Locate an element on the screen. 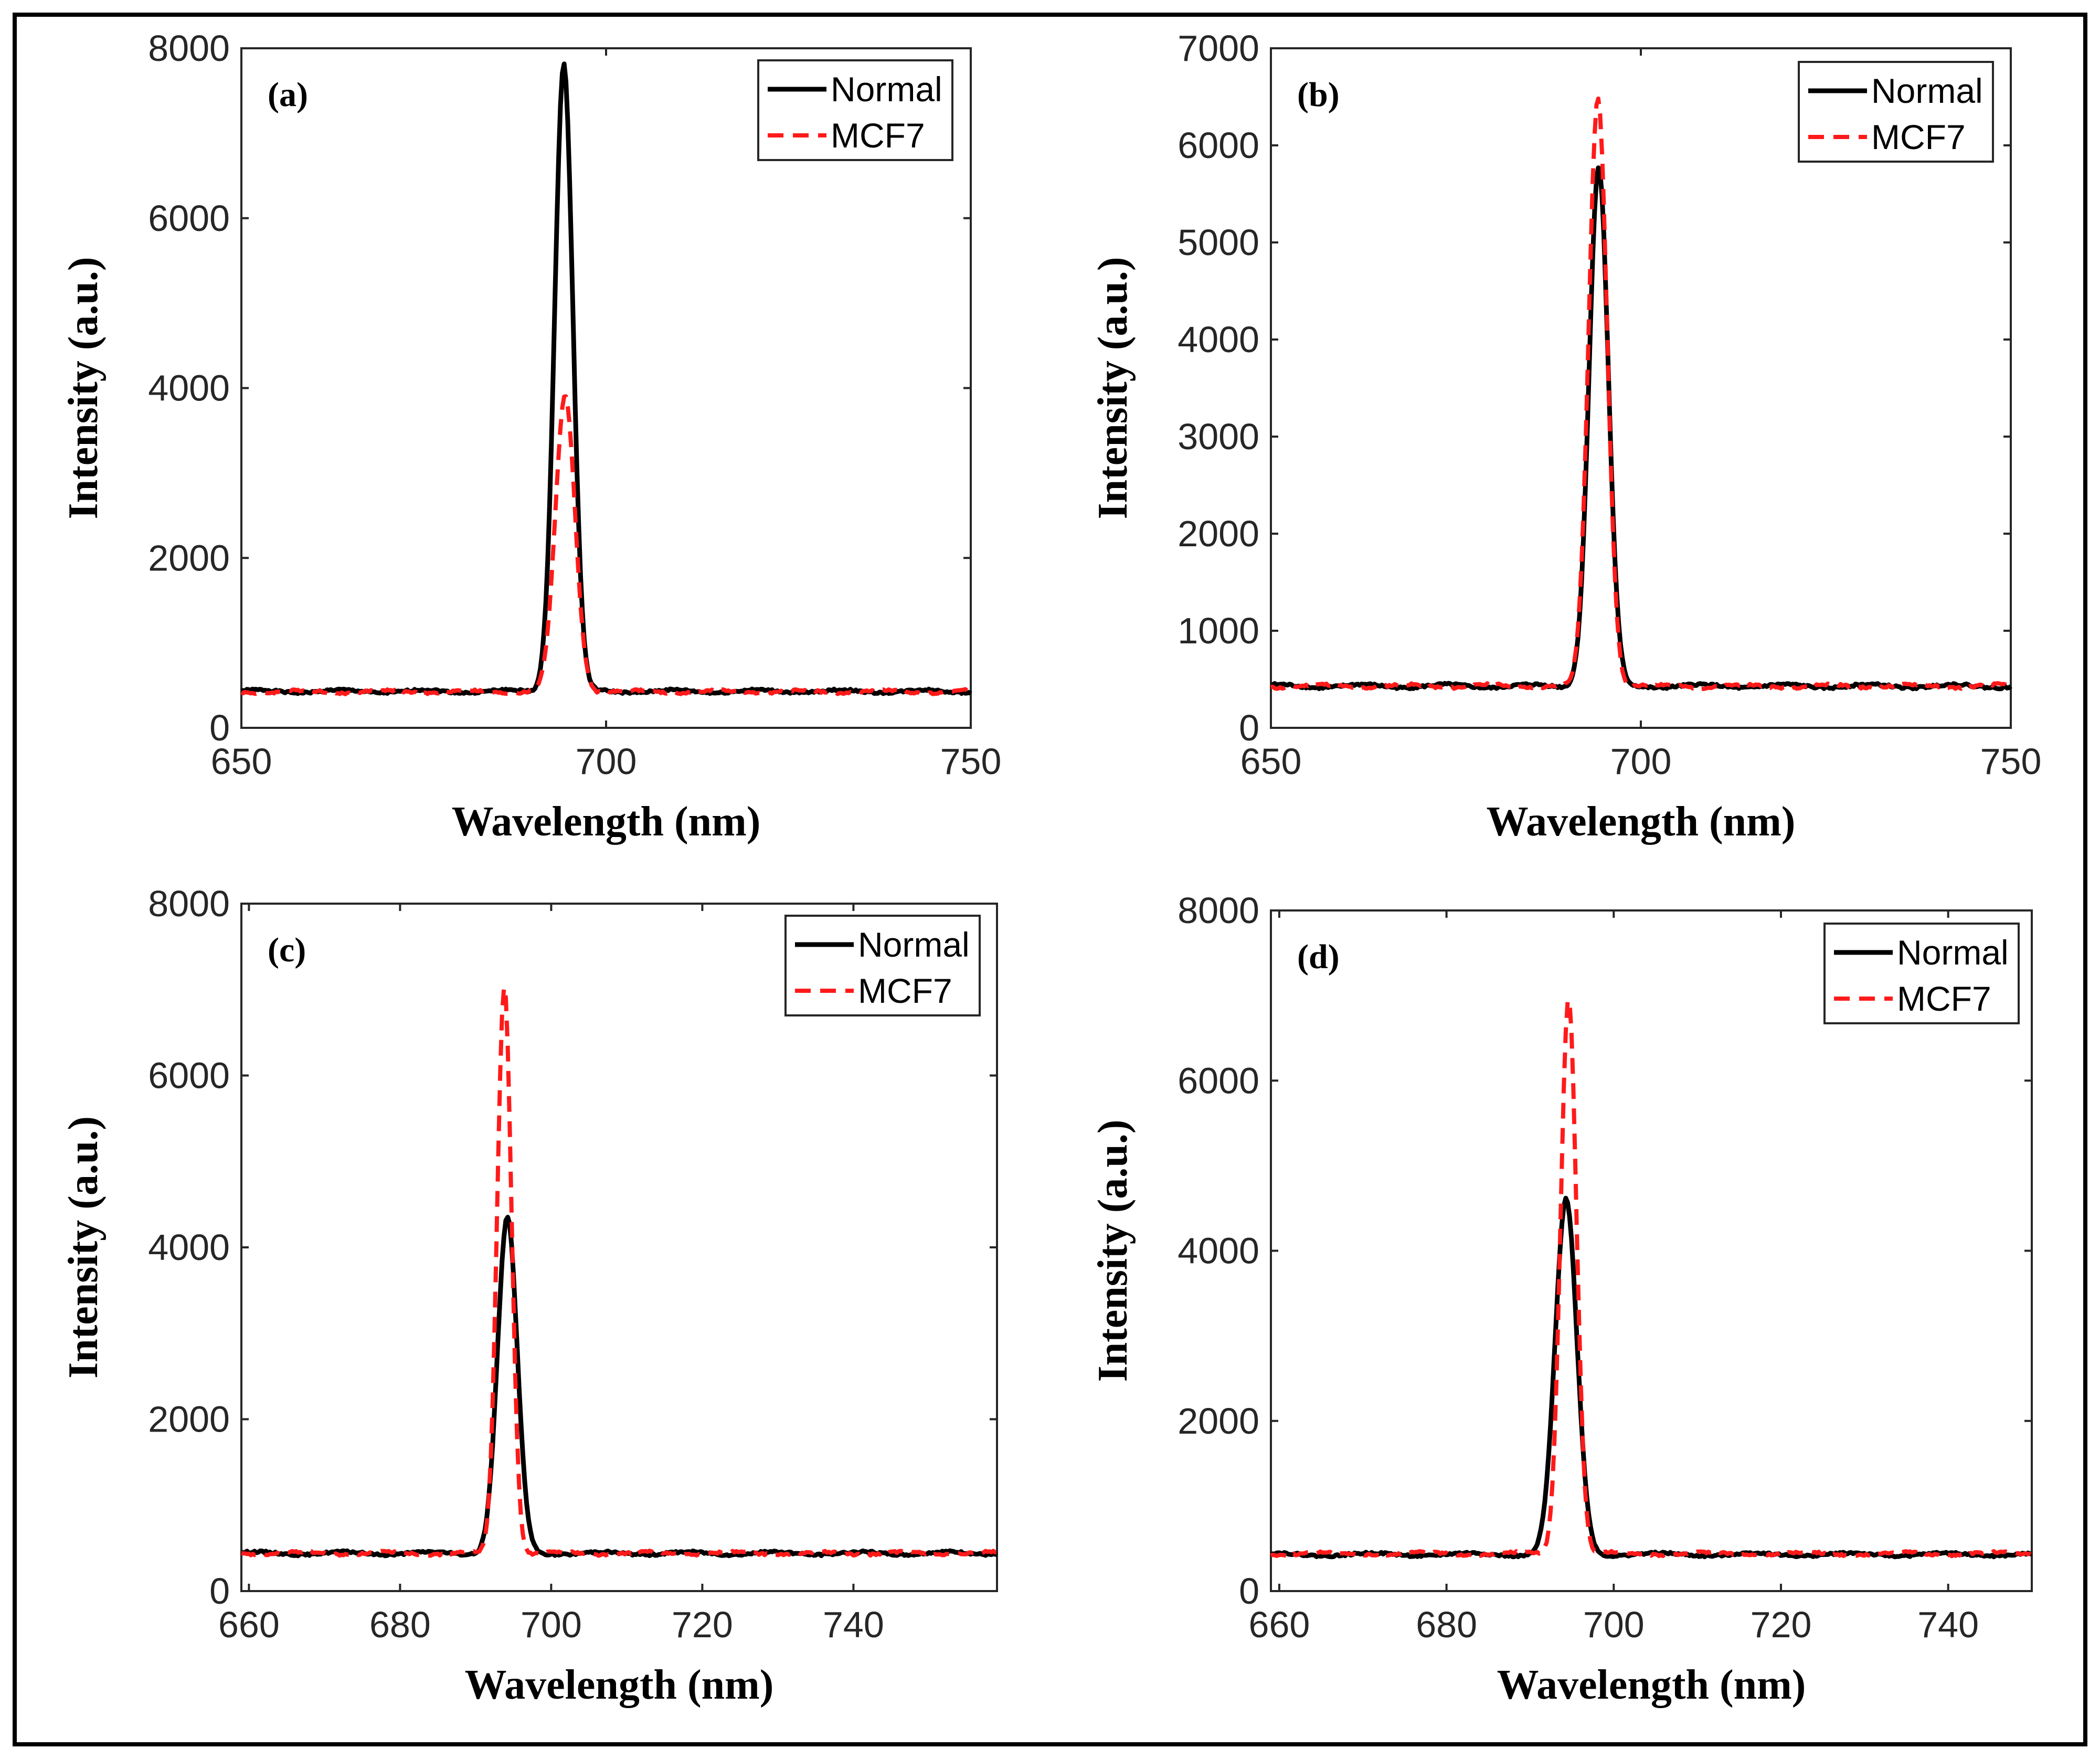  x-tick-label-c: 720 is located at coordinates (702, 1624).